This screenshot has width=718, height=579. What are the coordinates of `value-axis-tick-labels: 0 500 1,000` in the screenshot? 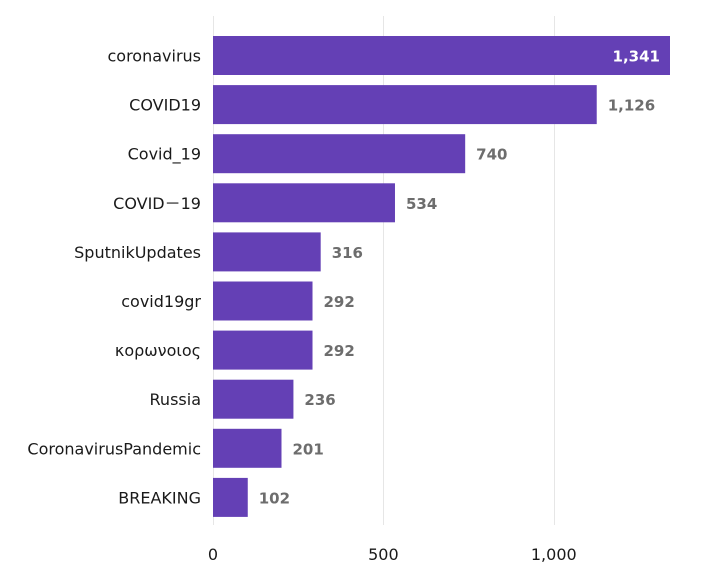 It's located at (392, 554).